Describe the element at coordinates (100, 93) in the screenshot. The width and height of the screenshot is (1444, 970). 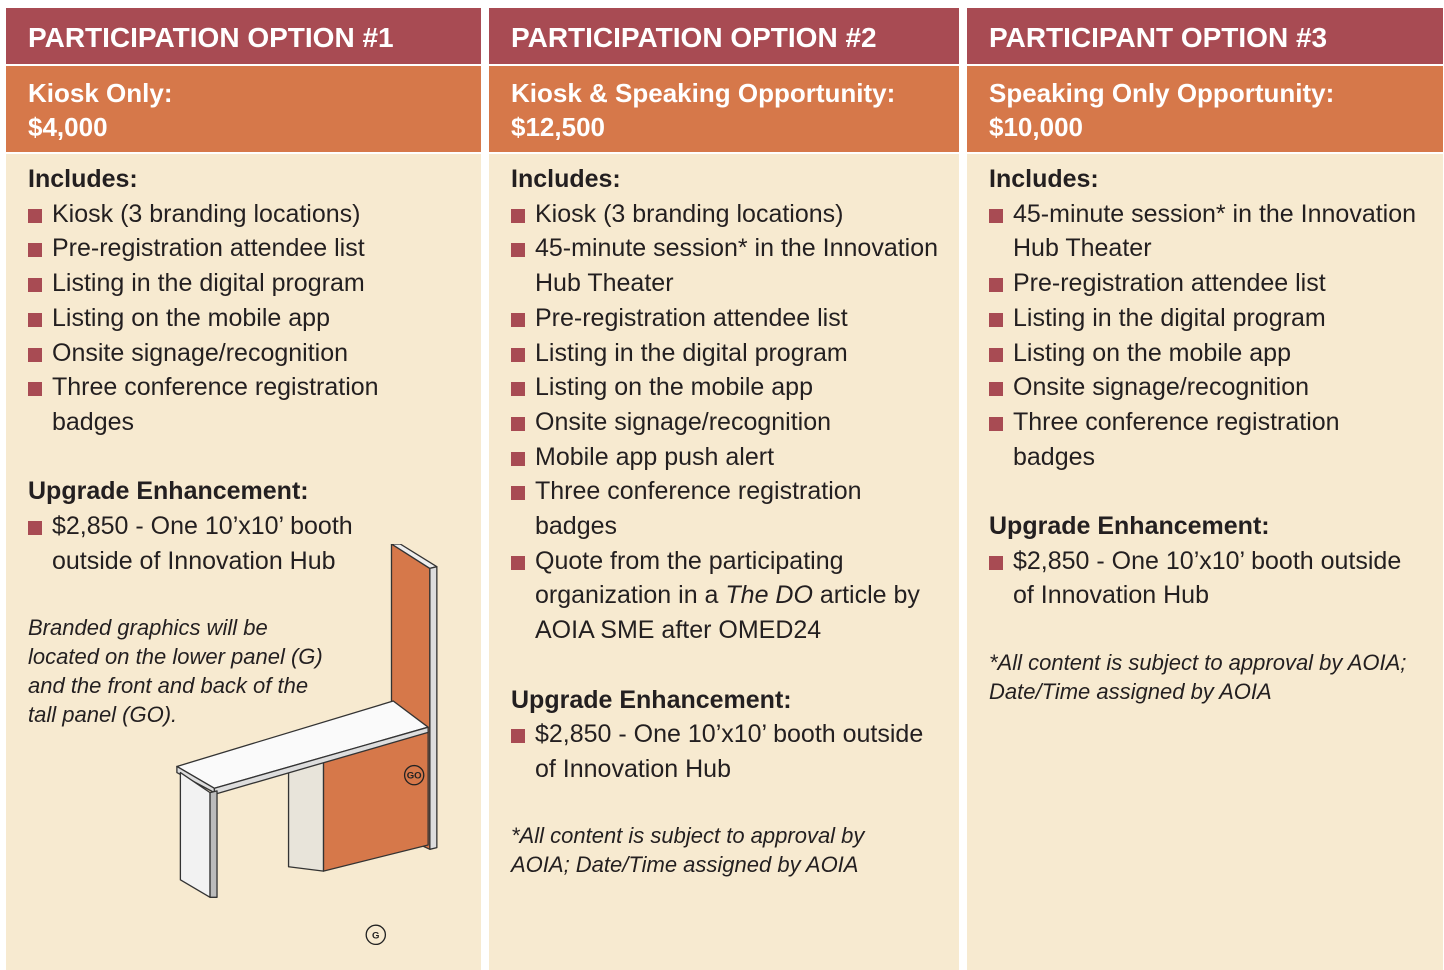
I see `option-title: Kiosk Only:` at that location.